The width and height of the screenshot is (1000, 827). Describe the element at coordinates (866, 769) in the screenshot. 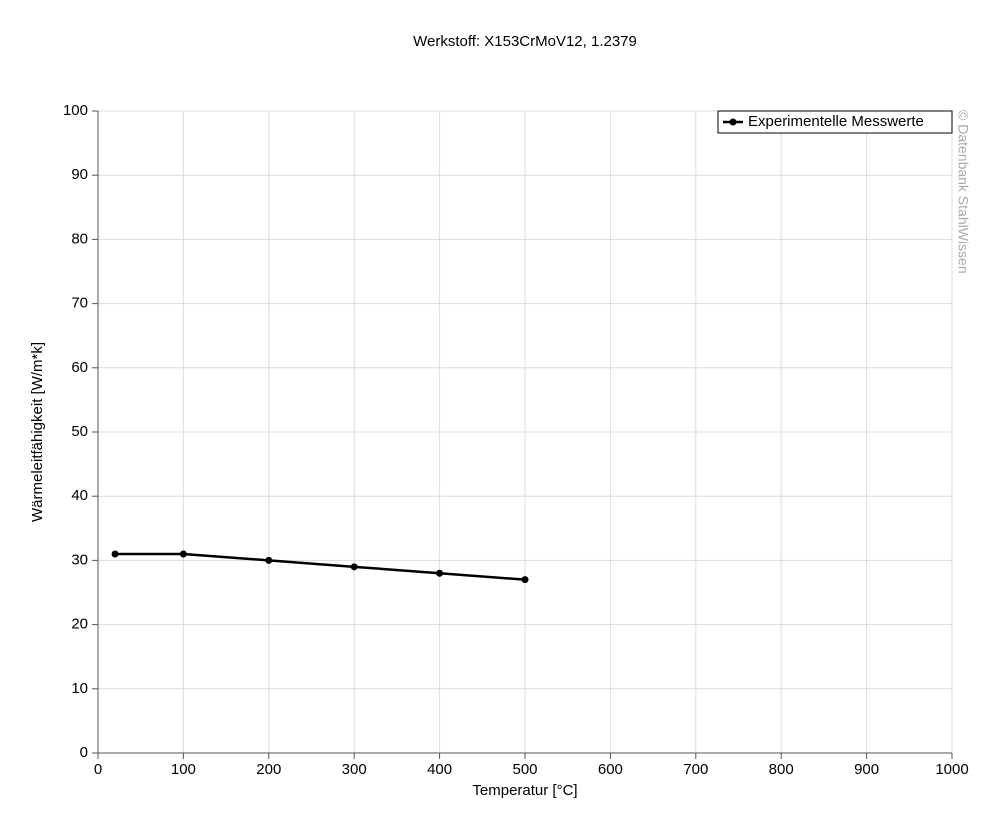

I see `x-tick-label: 900` at that location.